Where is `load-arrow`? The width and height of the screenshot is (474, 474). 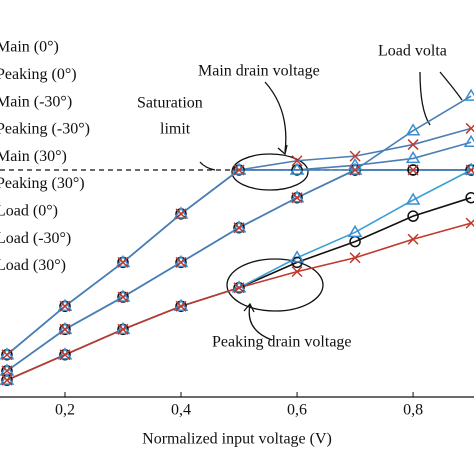 load-arrow is located at coordinates (425, 98).